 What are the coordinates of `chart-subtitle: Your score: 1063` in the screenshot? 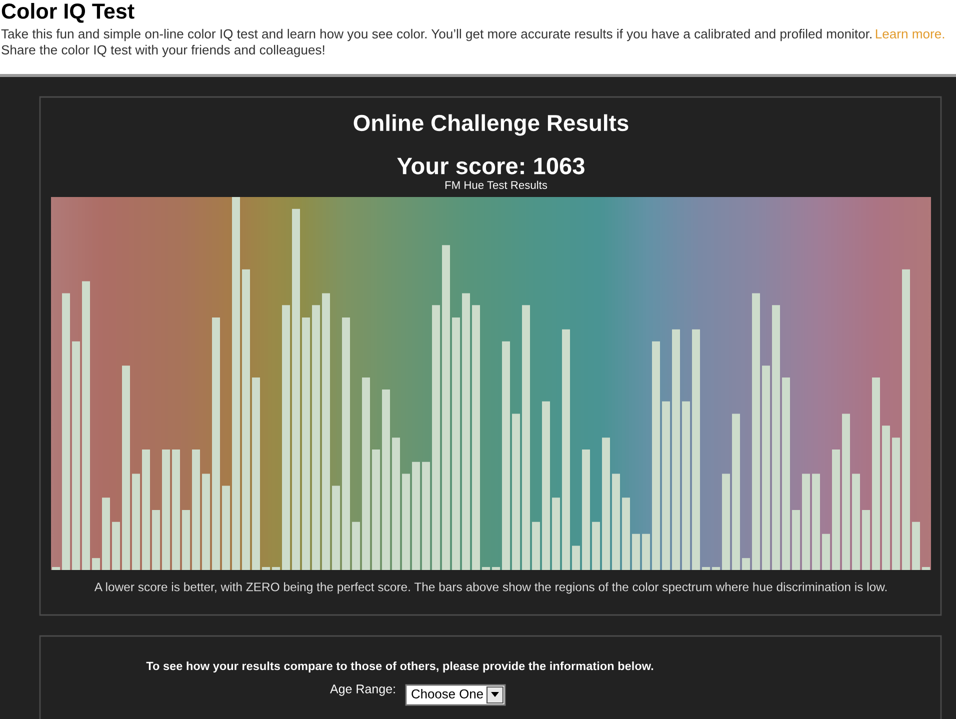 It's located at (490, 166).